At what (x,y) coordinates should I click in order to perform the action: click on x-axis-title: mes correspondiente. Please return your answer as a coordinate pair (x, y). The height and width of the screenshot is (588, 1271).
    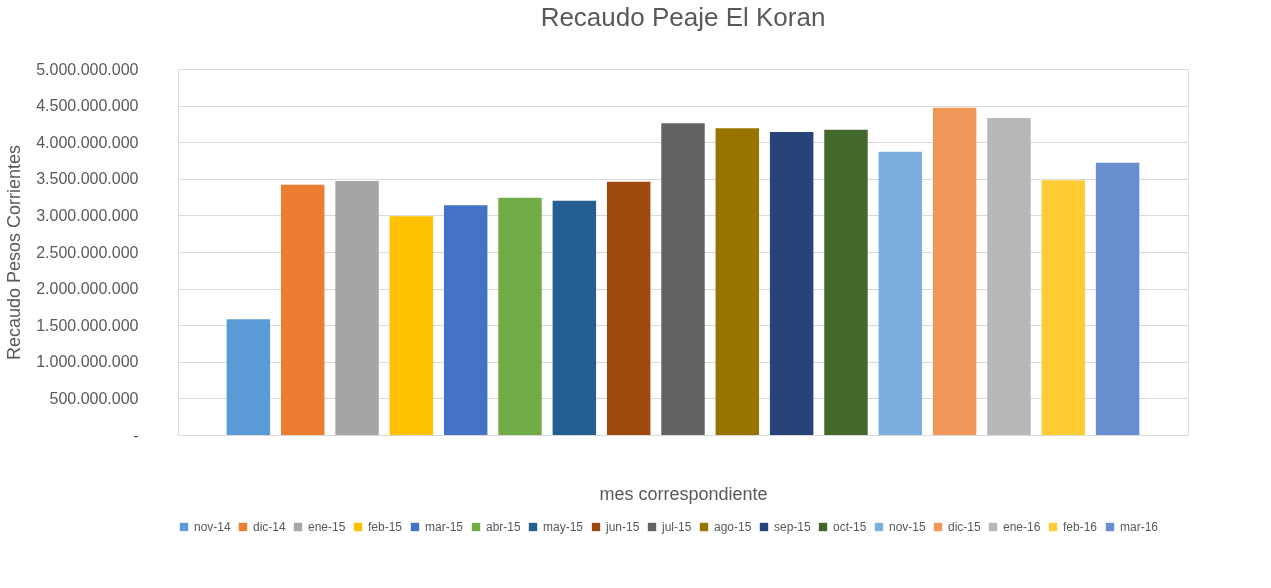
    Looking at the image, I should click on (683, 493).